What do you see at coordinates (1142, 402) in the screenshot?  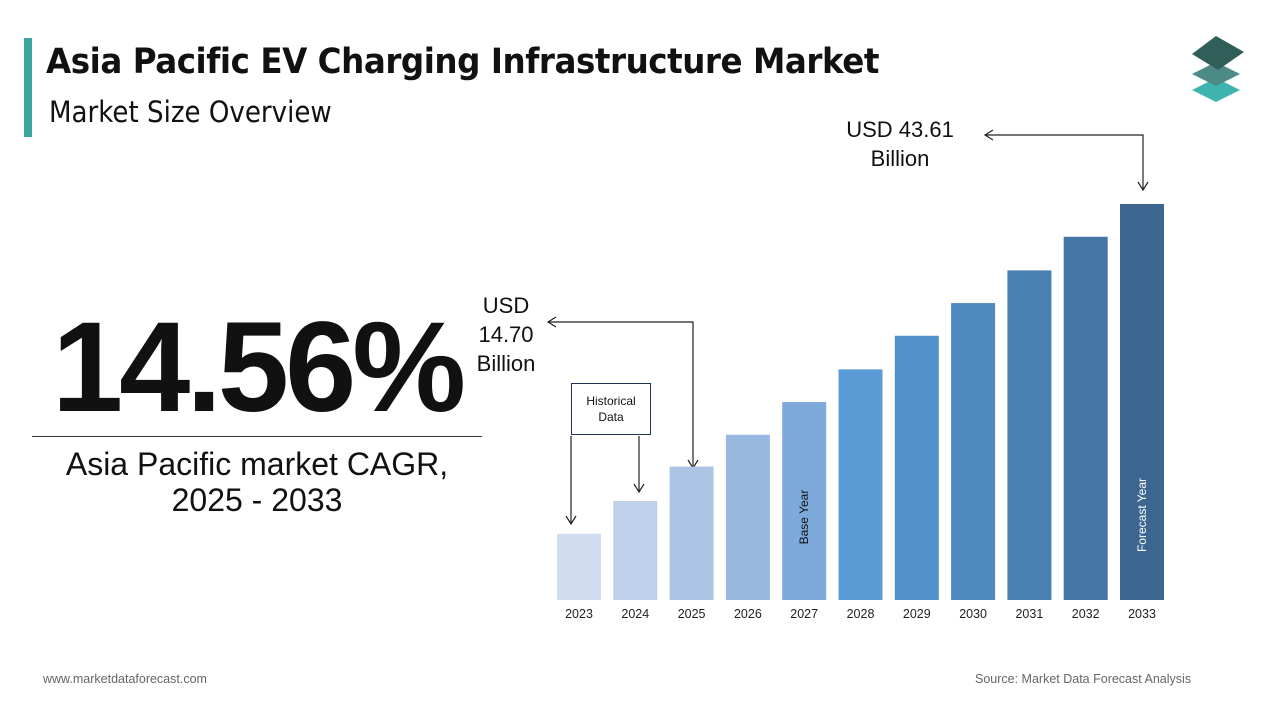 I see `bar-2033` at bounding box center [1142, 402].